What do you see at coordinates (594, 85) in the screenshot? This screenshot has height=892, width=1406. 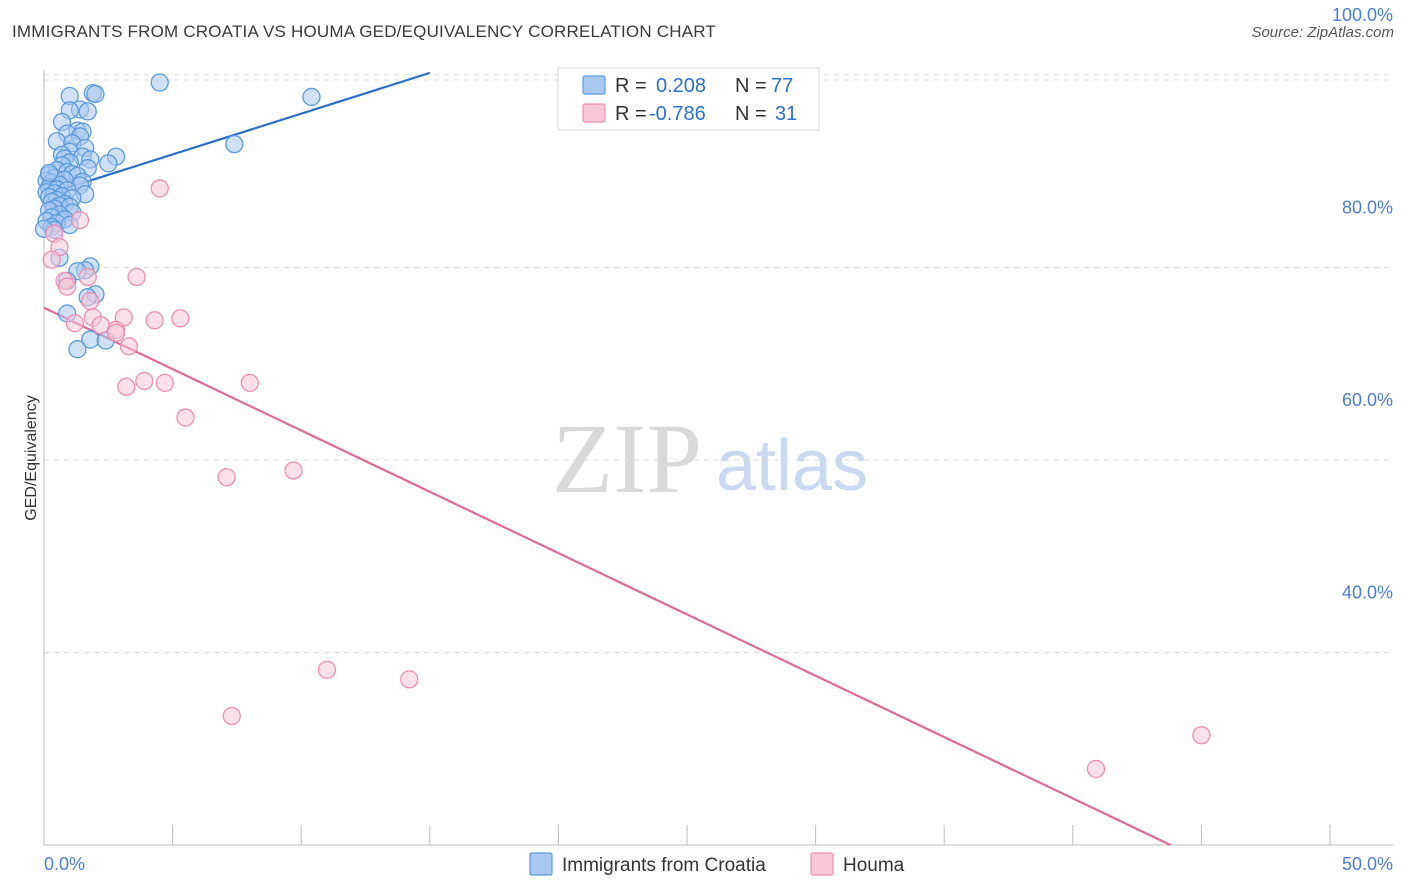 I see `legend-swatch-croatia` at bounding box center [594, 85].